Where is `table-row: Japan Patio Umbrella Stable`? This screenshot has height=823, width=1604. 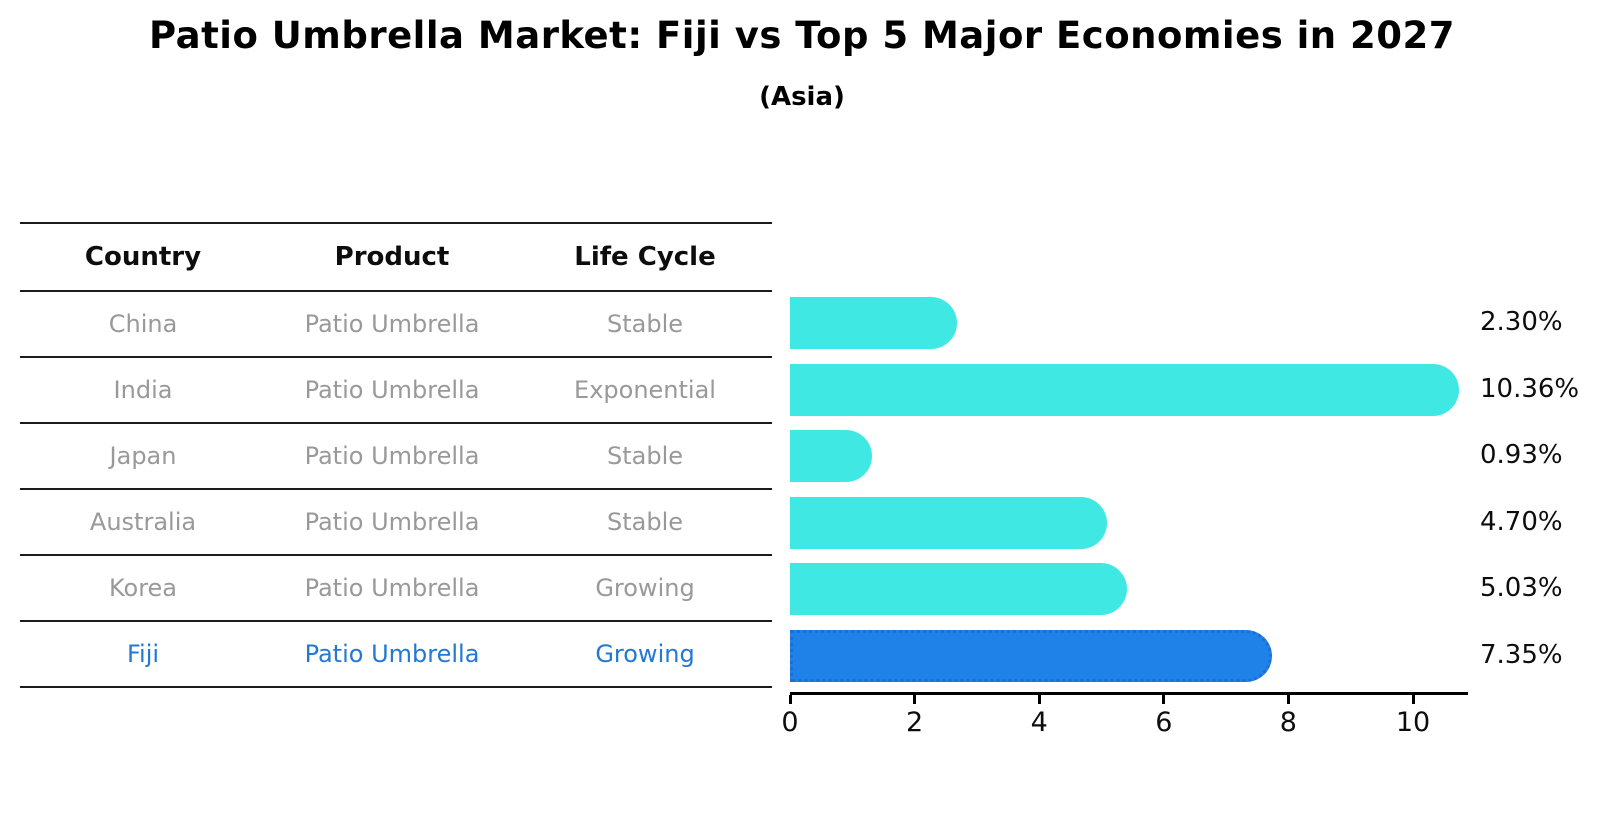
table-row: Japan Patio Umbrella Stable is located at coordinates (396, 455).